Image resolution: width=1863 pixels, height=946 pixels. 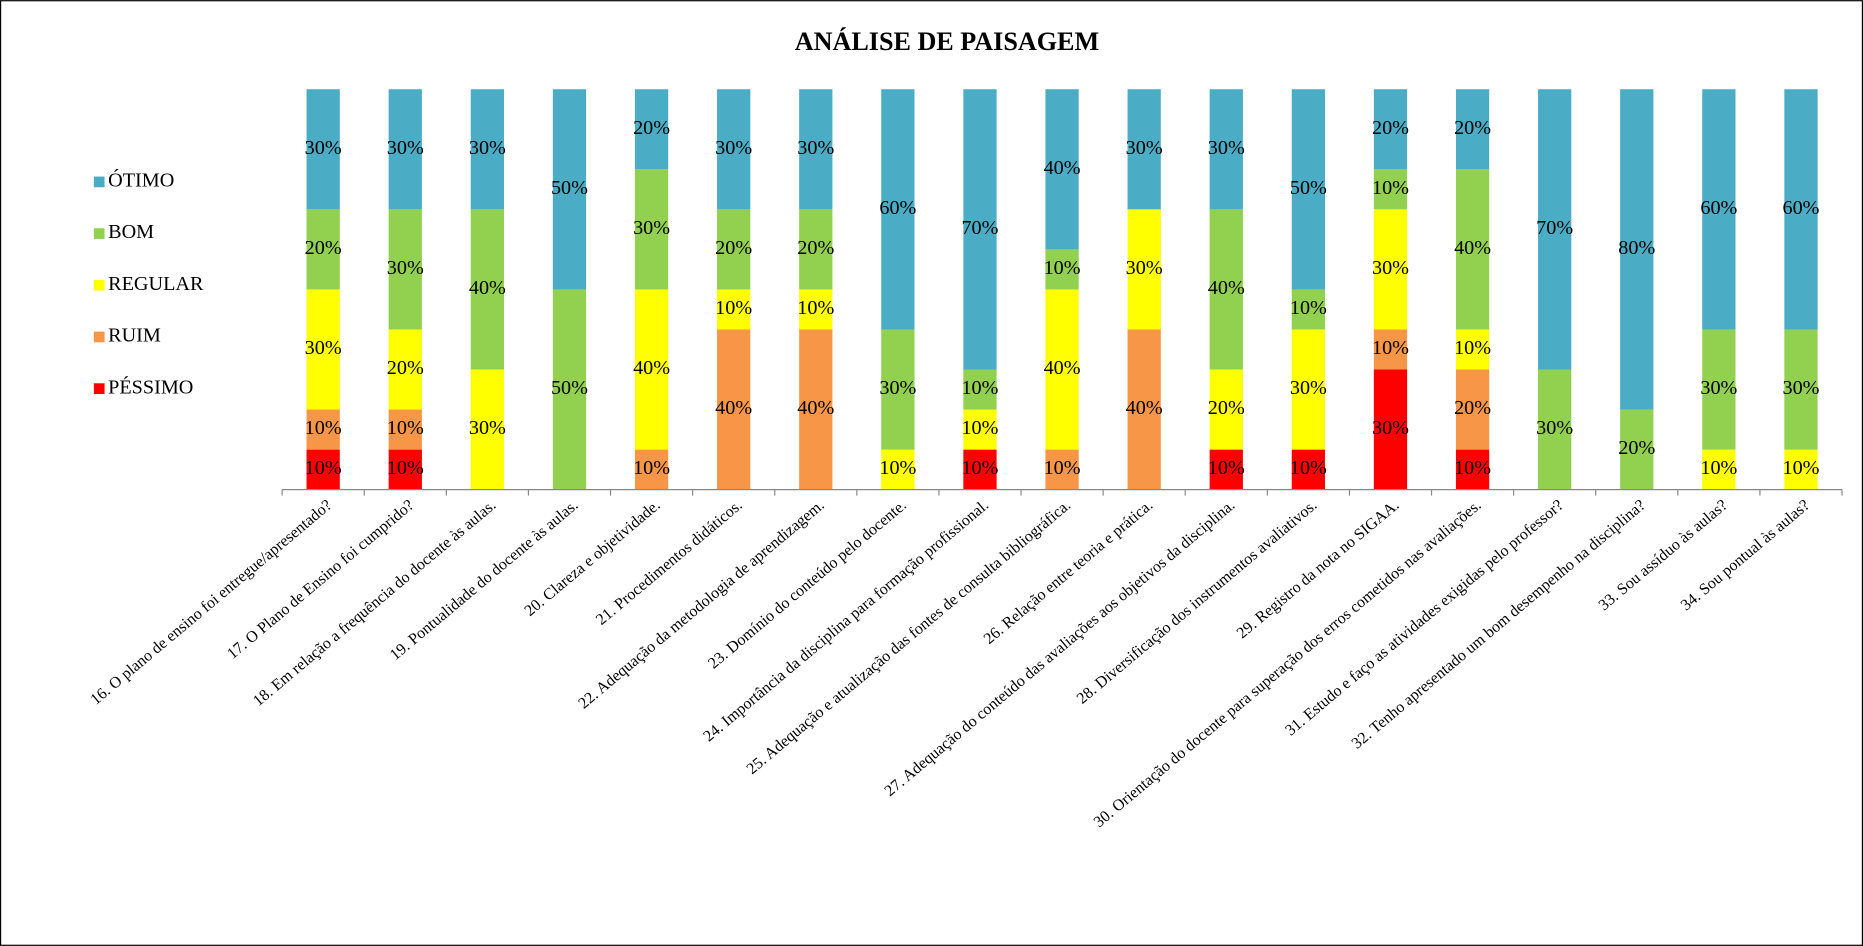 I want to click on legend-label: ÓTIMO, so click(x=141, y=180).